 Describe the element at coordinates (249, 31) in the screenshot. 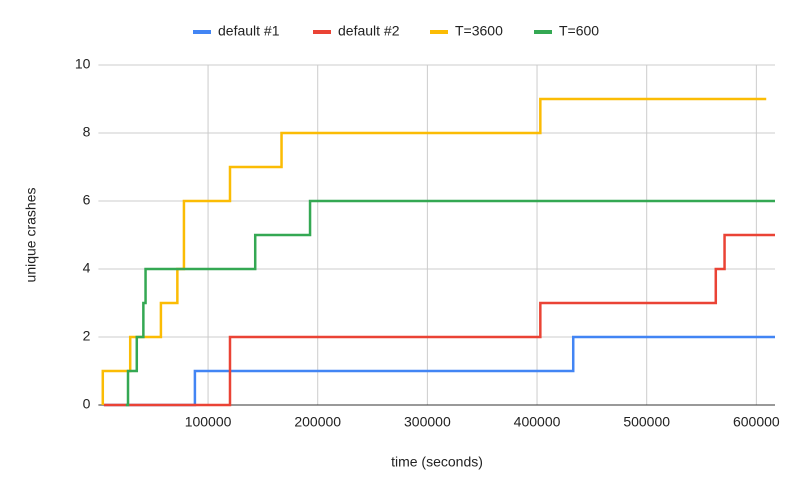

I see `legend-label: default #1` at that location.